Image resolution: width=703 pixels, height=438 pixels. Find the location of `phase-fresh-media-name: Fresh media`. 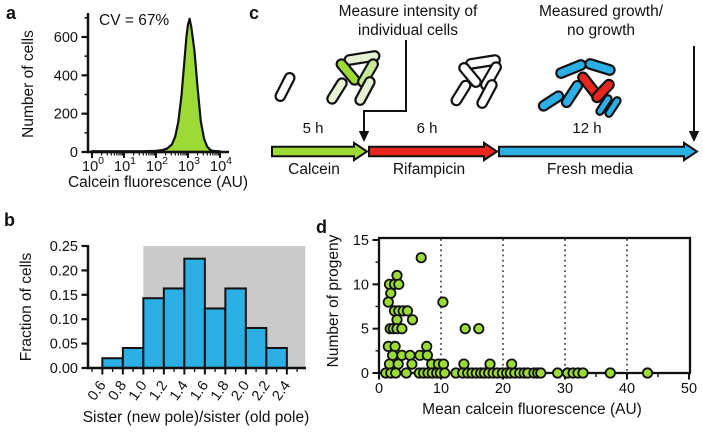

phase-fresh-media-name: Fresh media is located at coordinates (590, 169).